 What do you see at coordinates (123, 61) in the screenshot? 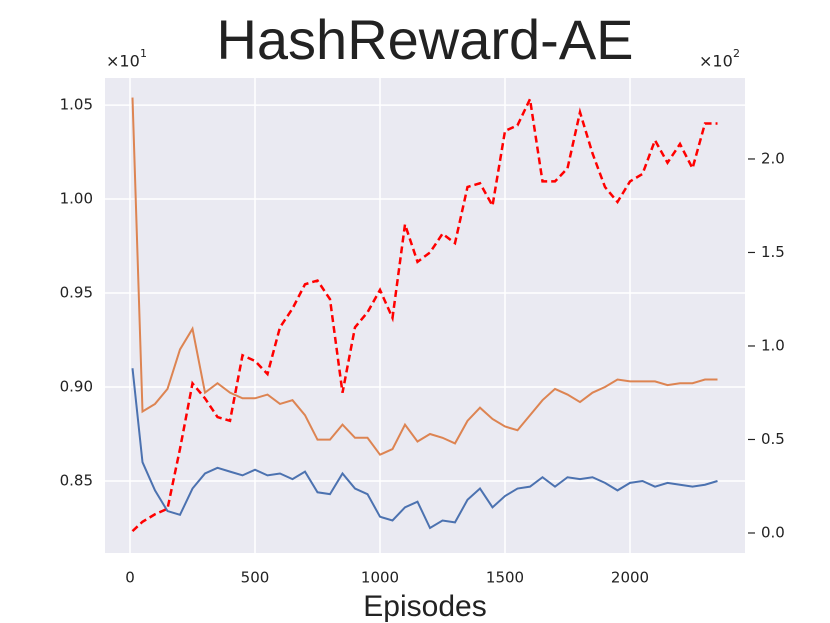
I see `y-multiplier: ×10` at bounding box center [123, 61].